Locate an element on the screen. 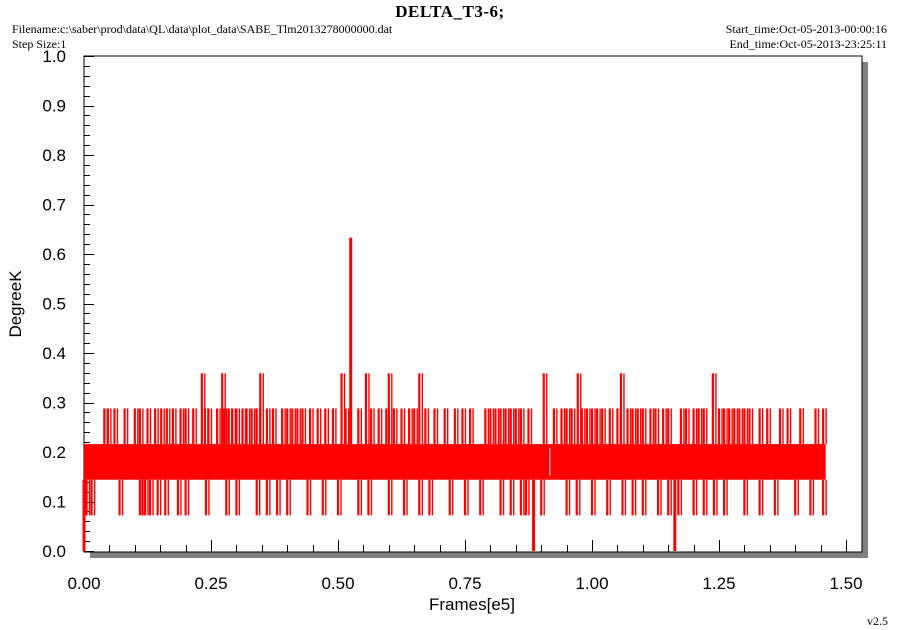 This screenshot has height=630, width=900. y-tick-label: 1.0 is located at coordinates (54, 56).